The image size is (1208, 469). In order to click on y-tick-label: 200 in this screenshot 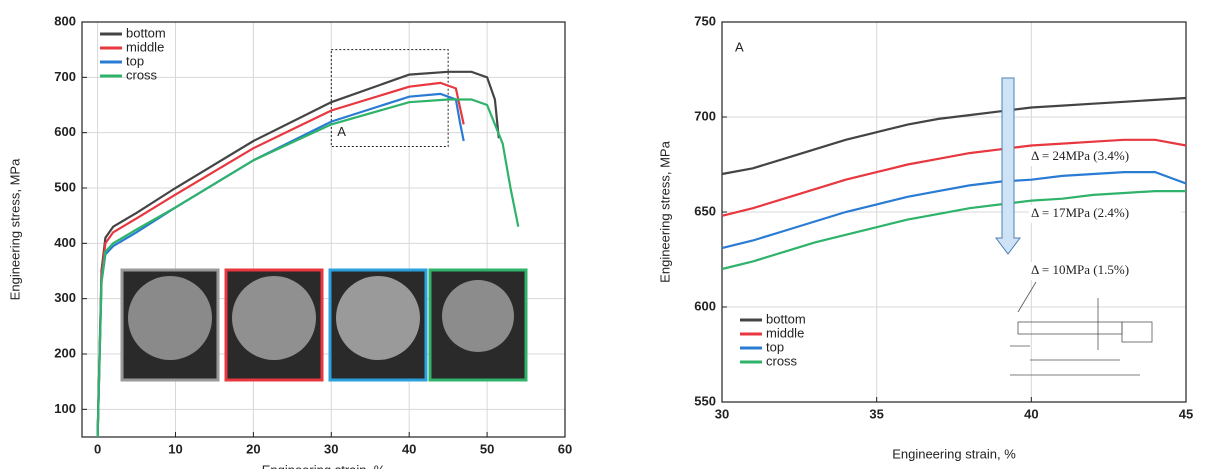, I will do `click(65, 352)`.